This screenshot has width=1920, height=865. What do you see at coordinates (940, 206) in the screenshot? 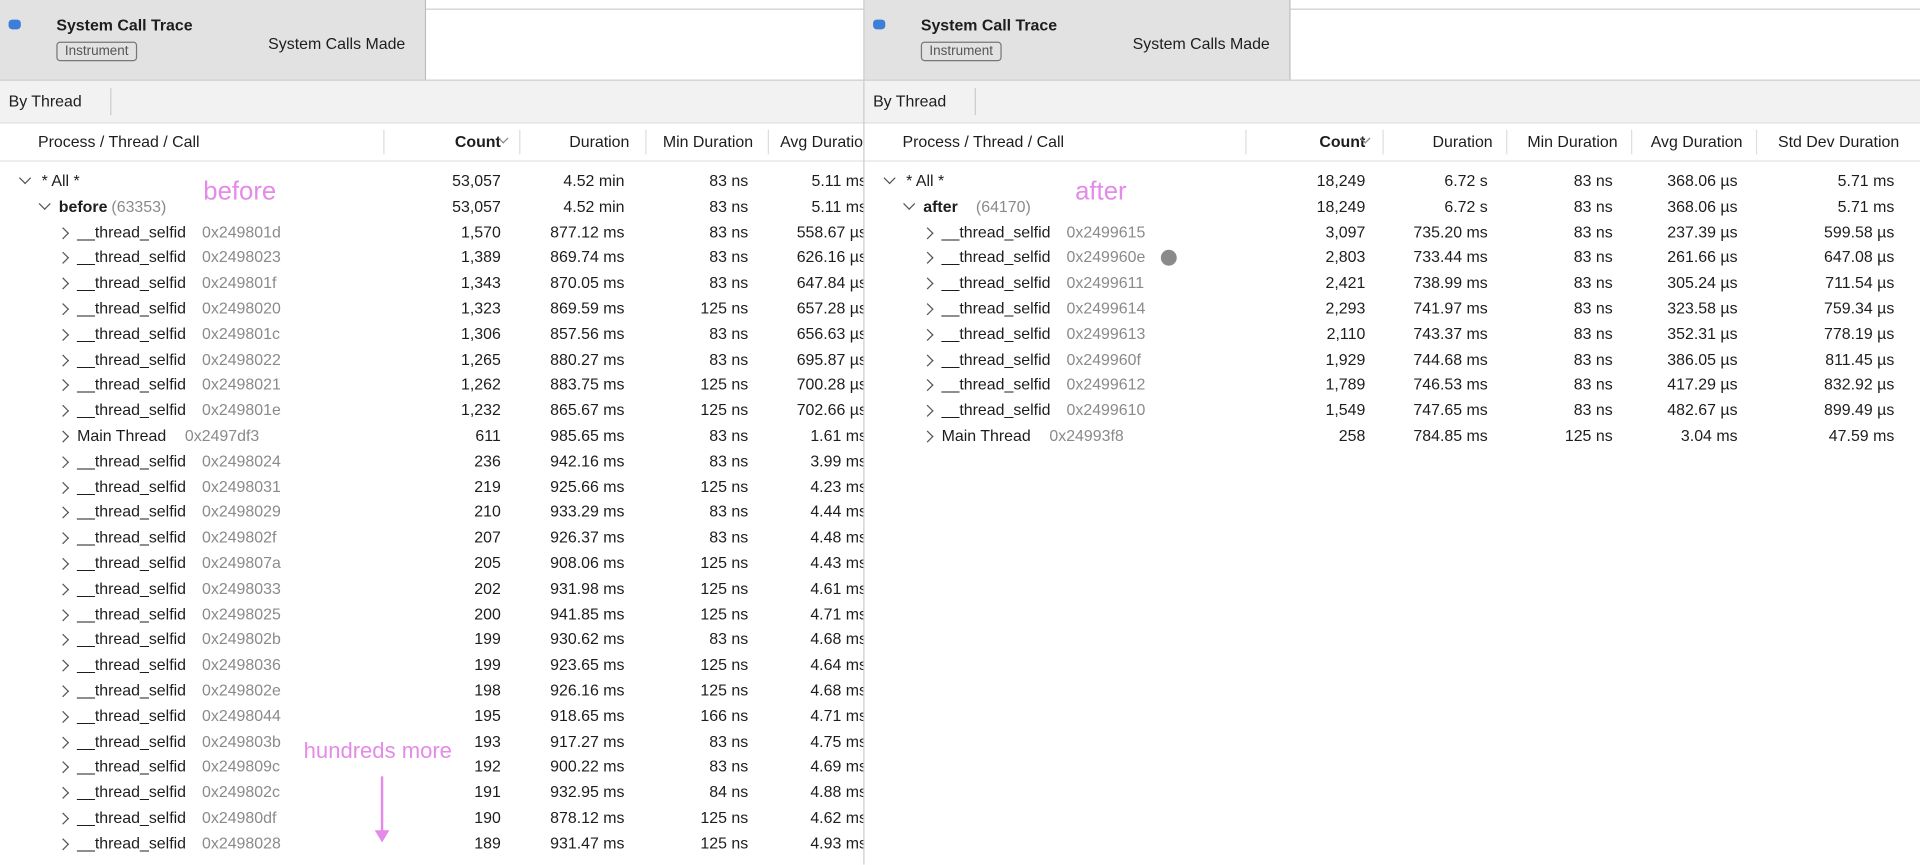
I see `row-name: after` at bounding box center [940, 206].